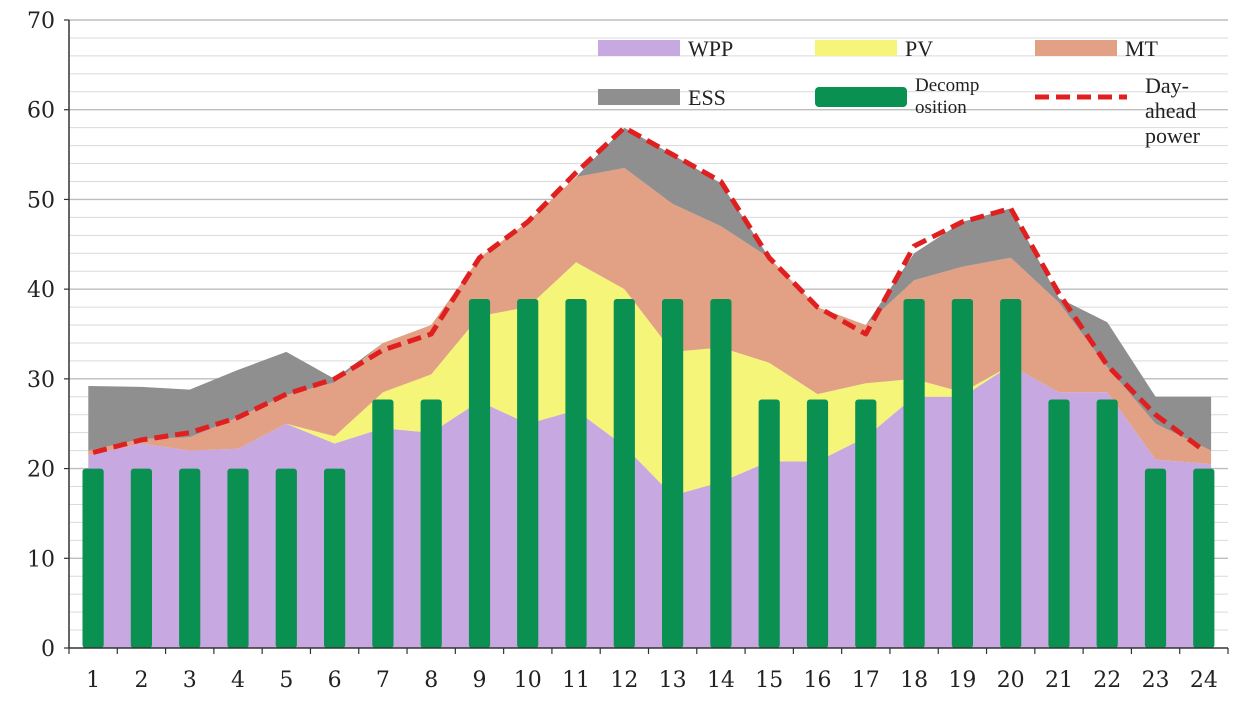  Describe the element at coordinates (93, 680) in the screenshot. I see `x-tick-label: 1` at that location.